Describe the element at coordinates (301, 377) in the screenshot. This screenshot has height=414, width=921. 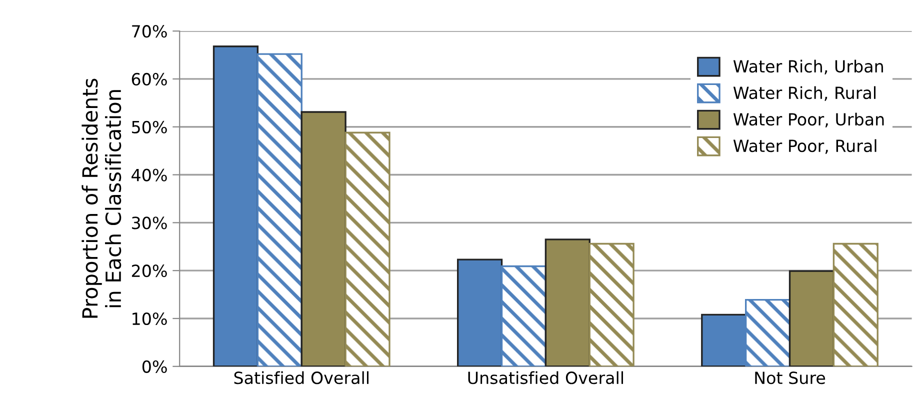
I see `x-tick-label: Satisfied Overall` at that location.